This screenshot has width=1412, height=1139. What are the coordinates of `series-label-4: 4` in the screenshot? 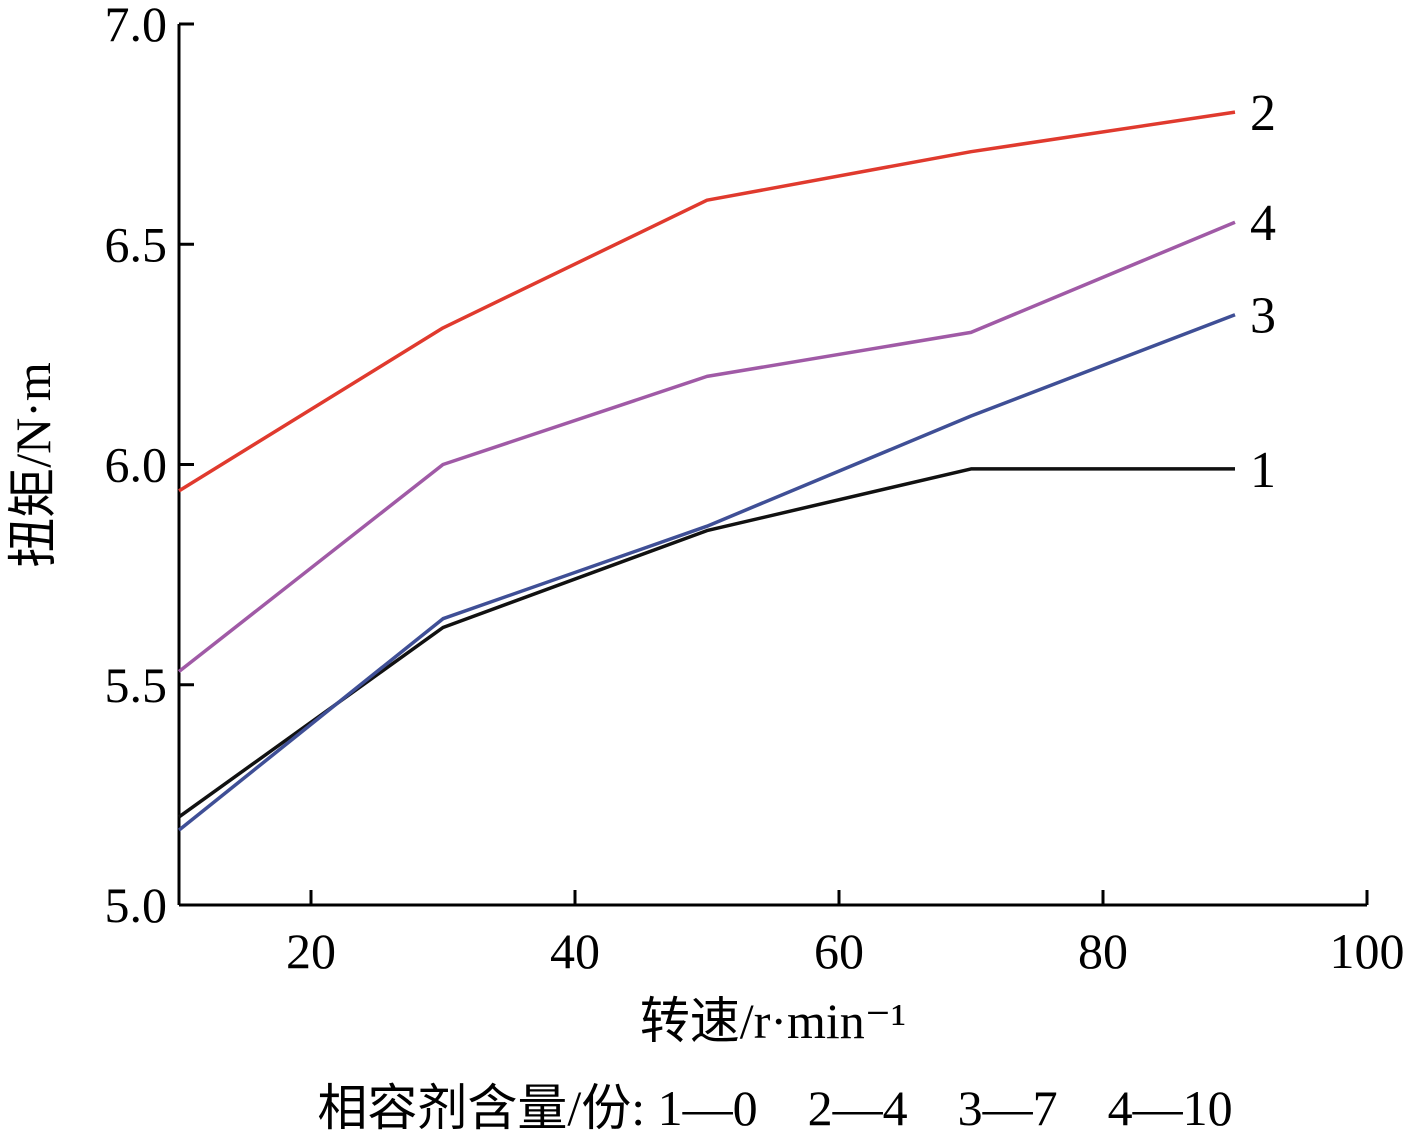 It's located at (1263, 223).